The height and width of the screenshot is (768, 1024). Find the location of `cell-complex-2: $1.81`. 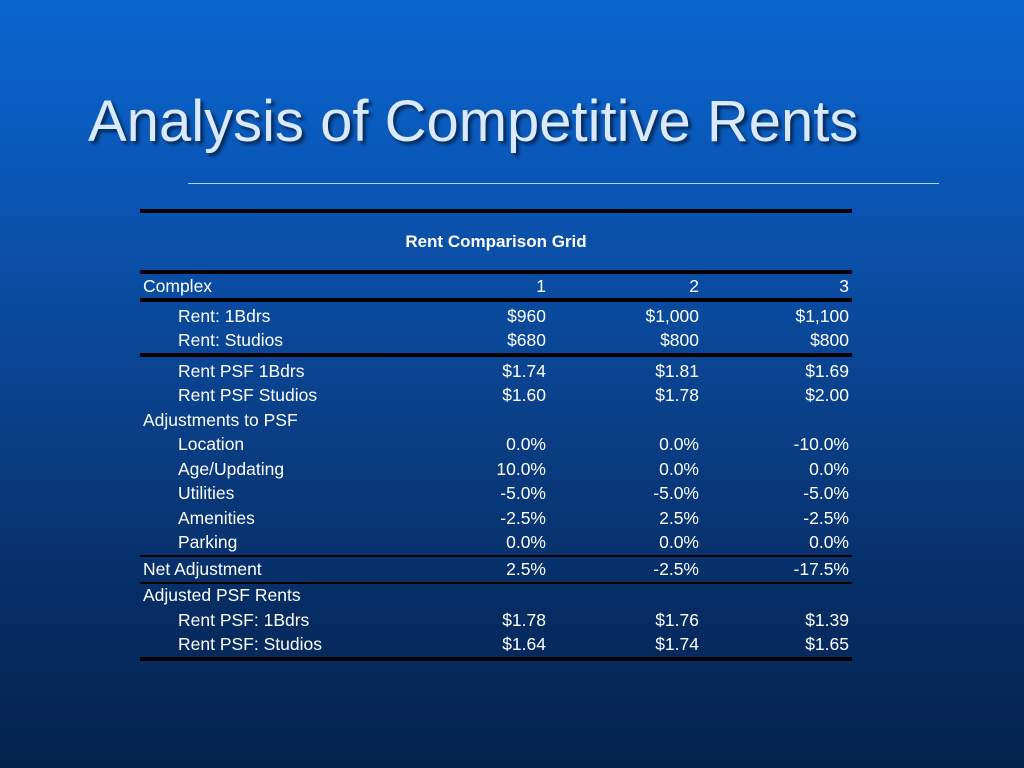

cell-complex-2: $1.81 is located at coordinates (677, 370).